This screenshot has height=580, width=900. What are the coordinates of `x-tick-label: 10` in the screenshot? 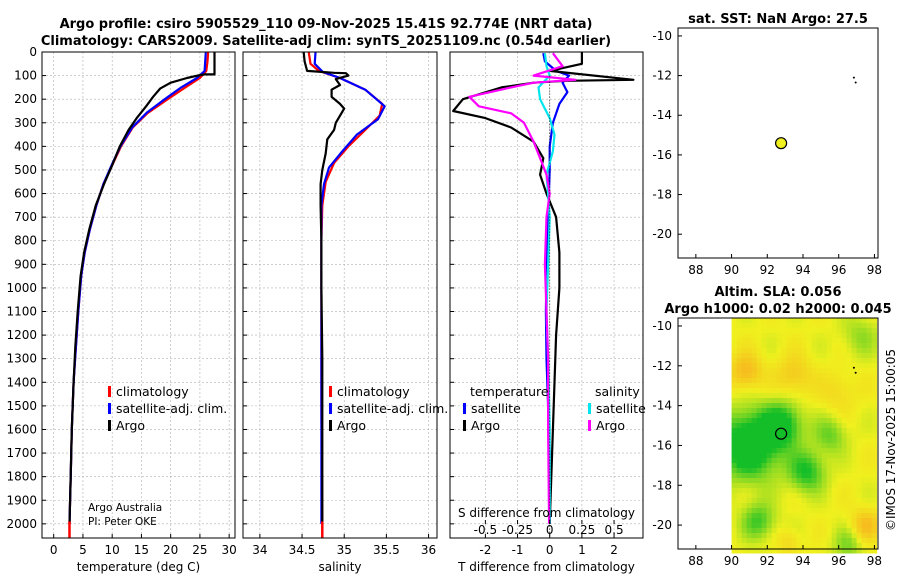 It's located at (112, 550).